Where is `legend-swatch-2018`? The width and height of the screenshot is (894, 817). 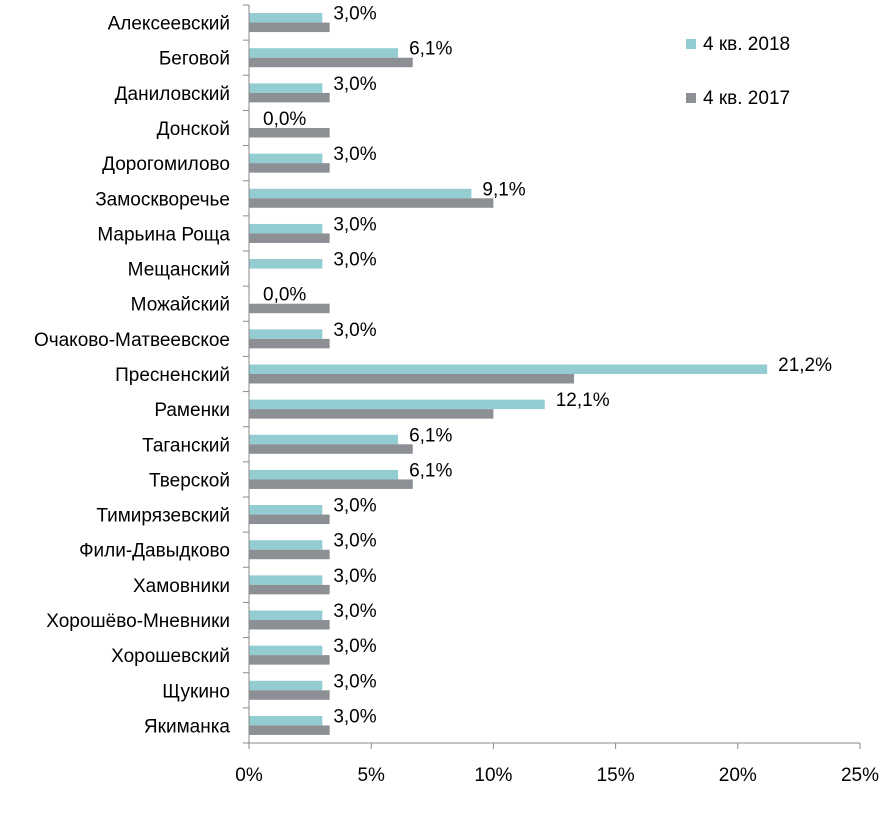
legend-swatch-2018 is located at coordinates (691, 44).